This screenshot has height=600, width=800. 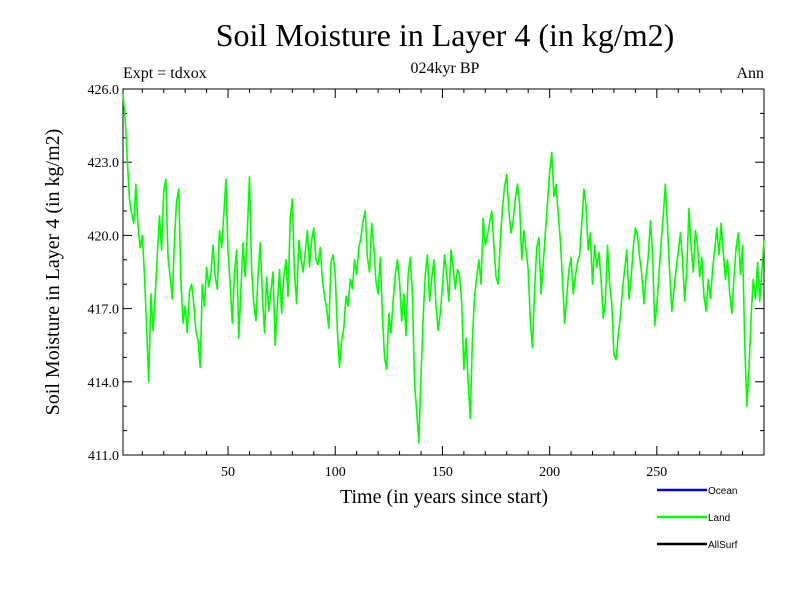 I want to click on y-axis-label: Soil Moisture in Layer 4 (in kg/m2), so click(x=53, y=272).